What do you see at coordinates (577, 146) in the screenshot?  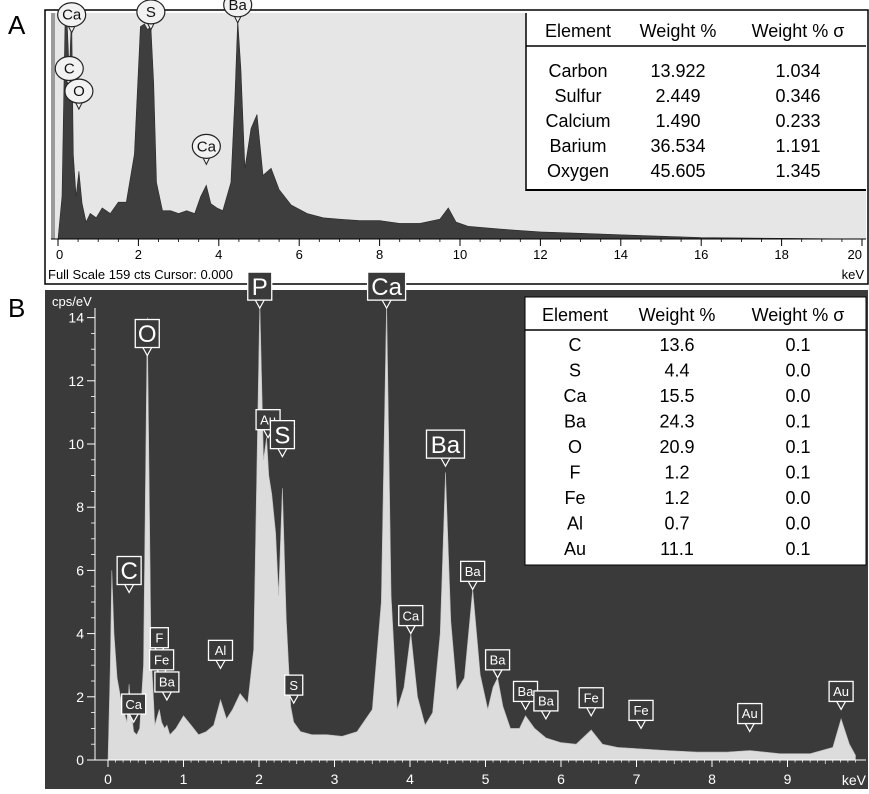 I see `panel-a-table-cell: Barium` at bounding box center [577, 146].